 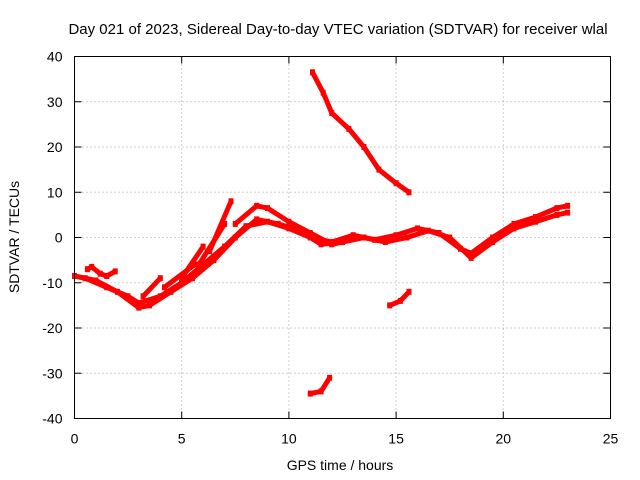 What do you see at coordinates (52, 373) in the screenshot?
I see `y-tick-label: -30` at bounding box center [52, 373].